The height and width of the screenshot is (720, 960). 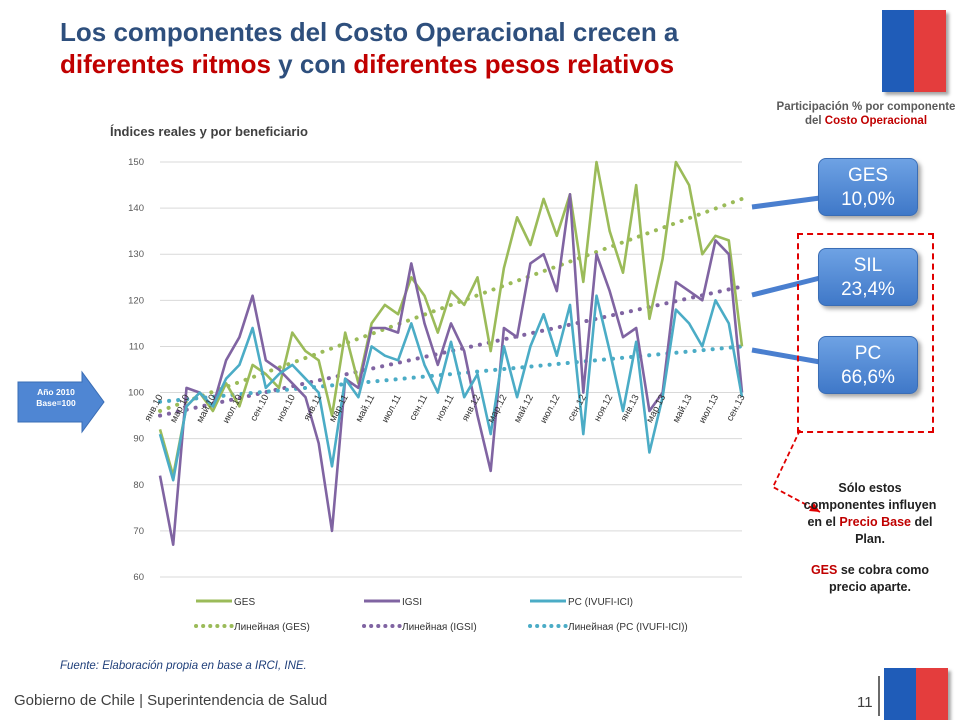 What do you see at coordinates (870, 505) in the screenshot?
I see `note-text-1: Sólo estos componentes influyen en el` at bounding box center [870, 505].